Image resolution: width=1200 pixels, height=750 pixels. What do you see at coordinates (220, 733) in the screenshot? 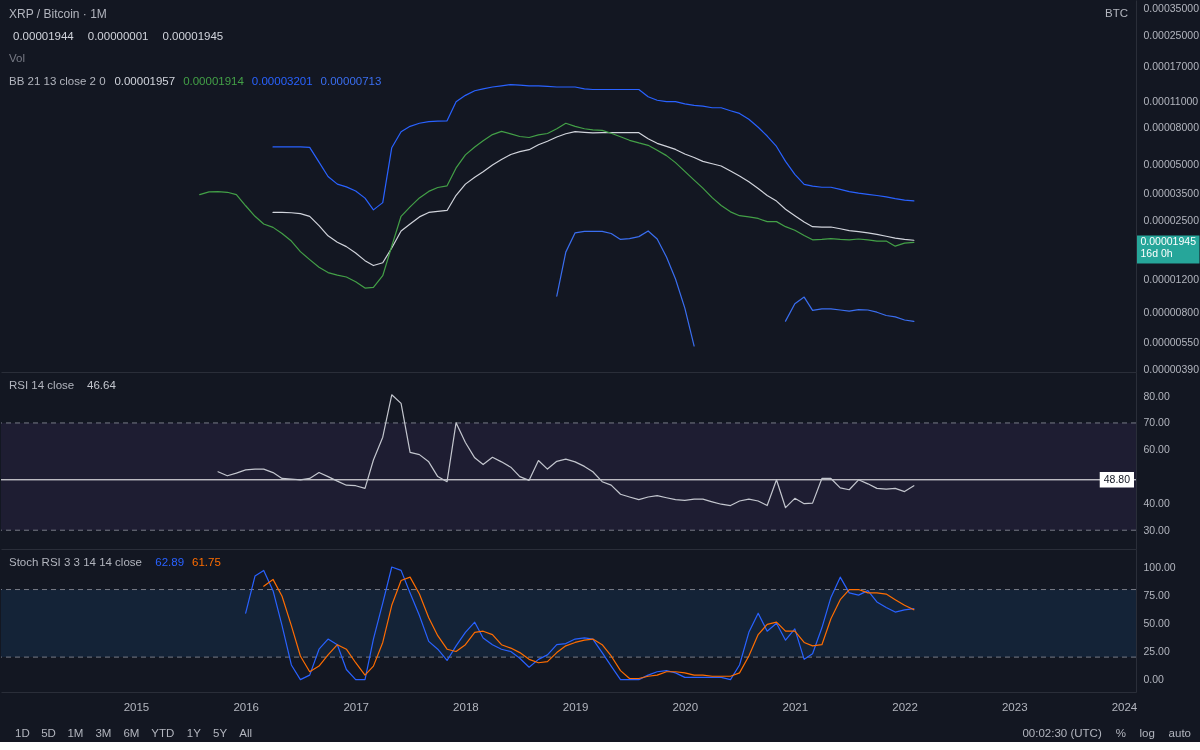
I see `text: 5Y` at bounding box center [220, 733].